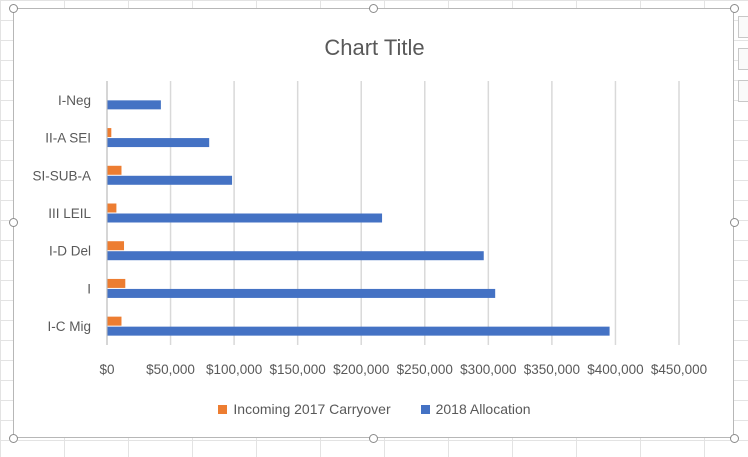 The image size is (748, 457). I want to click on y-tick-label: I-C Mig, so click(70, 326).